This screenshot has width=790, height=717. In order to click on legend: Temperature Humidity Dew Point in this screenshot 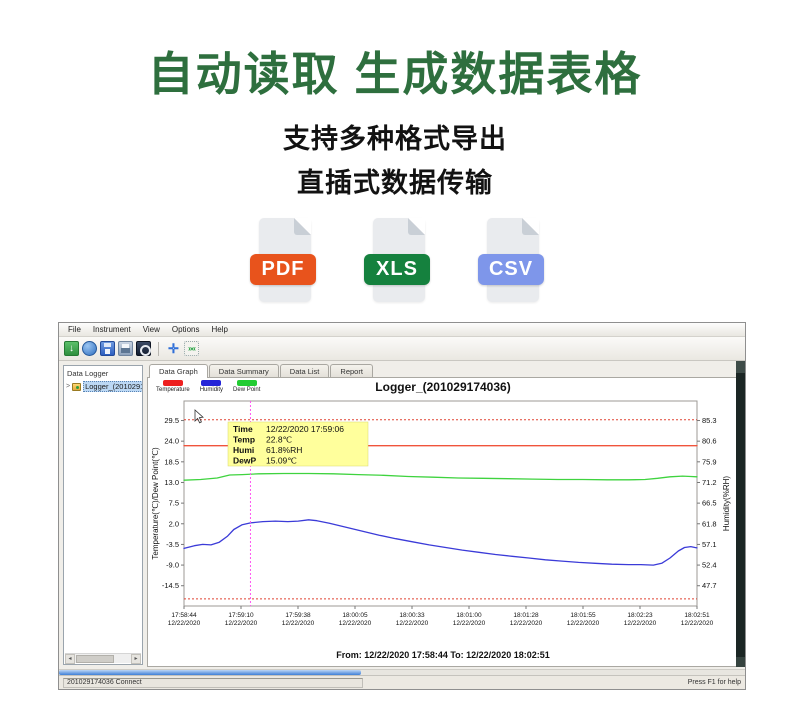, I will do `click(208, 386)`.